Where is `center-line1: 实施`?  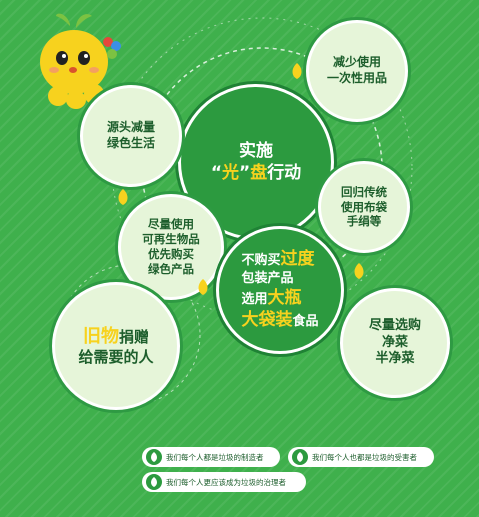 center-line1: 实施 is located at coordinates (256, 150).